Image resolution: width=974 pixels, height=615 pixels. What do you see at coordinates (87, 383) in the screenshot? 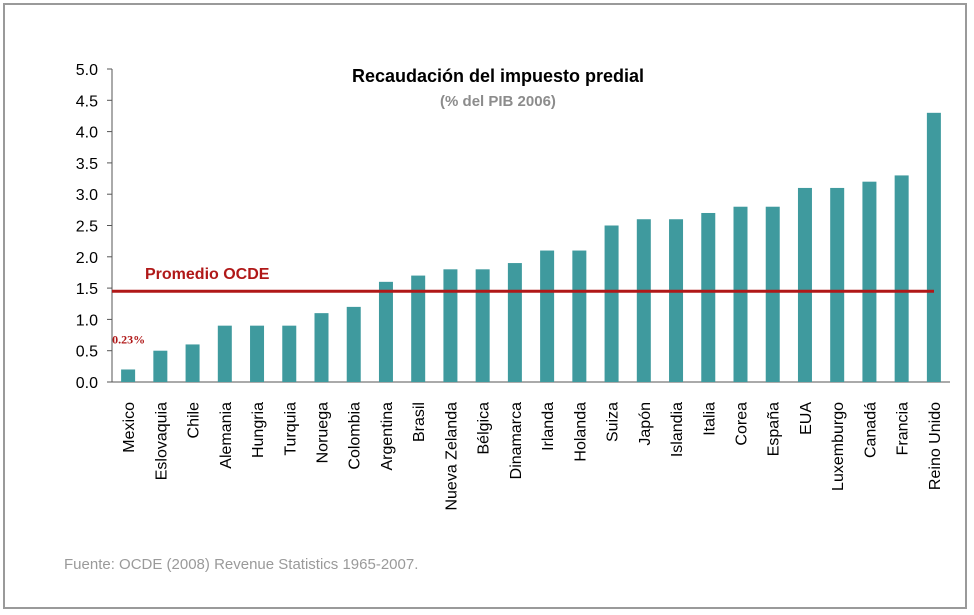
I see `y-tick-label: 0.0` at bounding box center [87, 383].